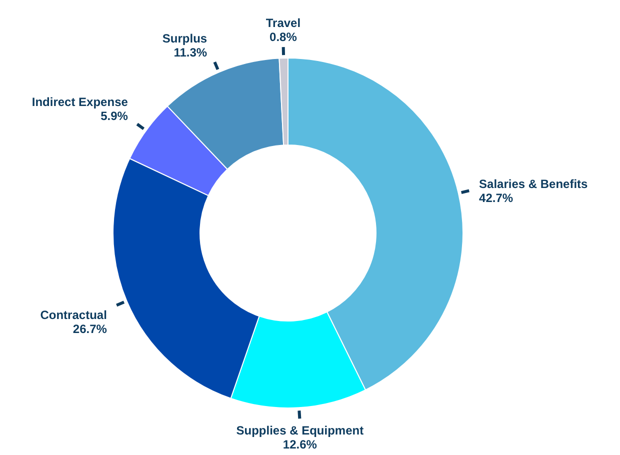  I want to click on slice-label: Surplus, so click(185, 38).